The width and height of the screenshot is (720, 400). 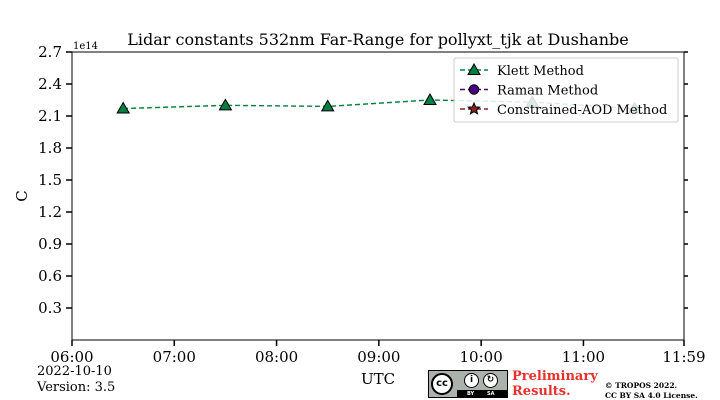 I want to click on legend-label: Raman Method, so click(x=547, y=91).